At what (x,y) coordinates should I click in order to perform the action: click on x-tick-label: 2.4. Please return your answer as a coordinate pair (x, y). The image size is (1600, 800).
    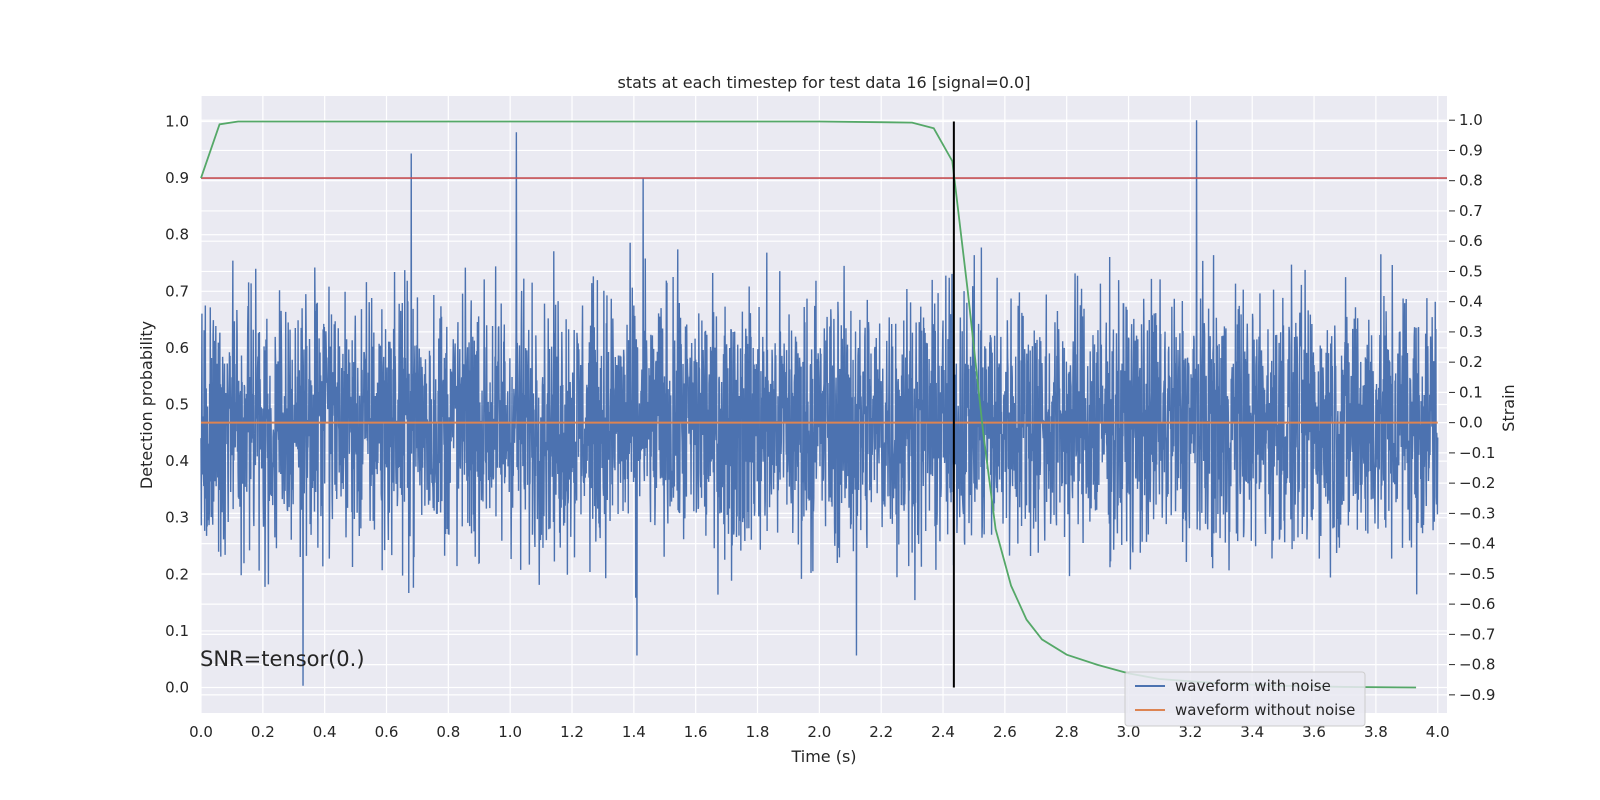
    Looking at the image, I should click on (943, 732).